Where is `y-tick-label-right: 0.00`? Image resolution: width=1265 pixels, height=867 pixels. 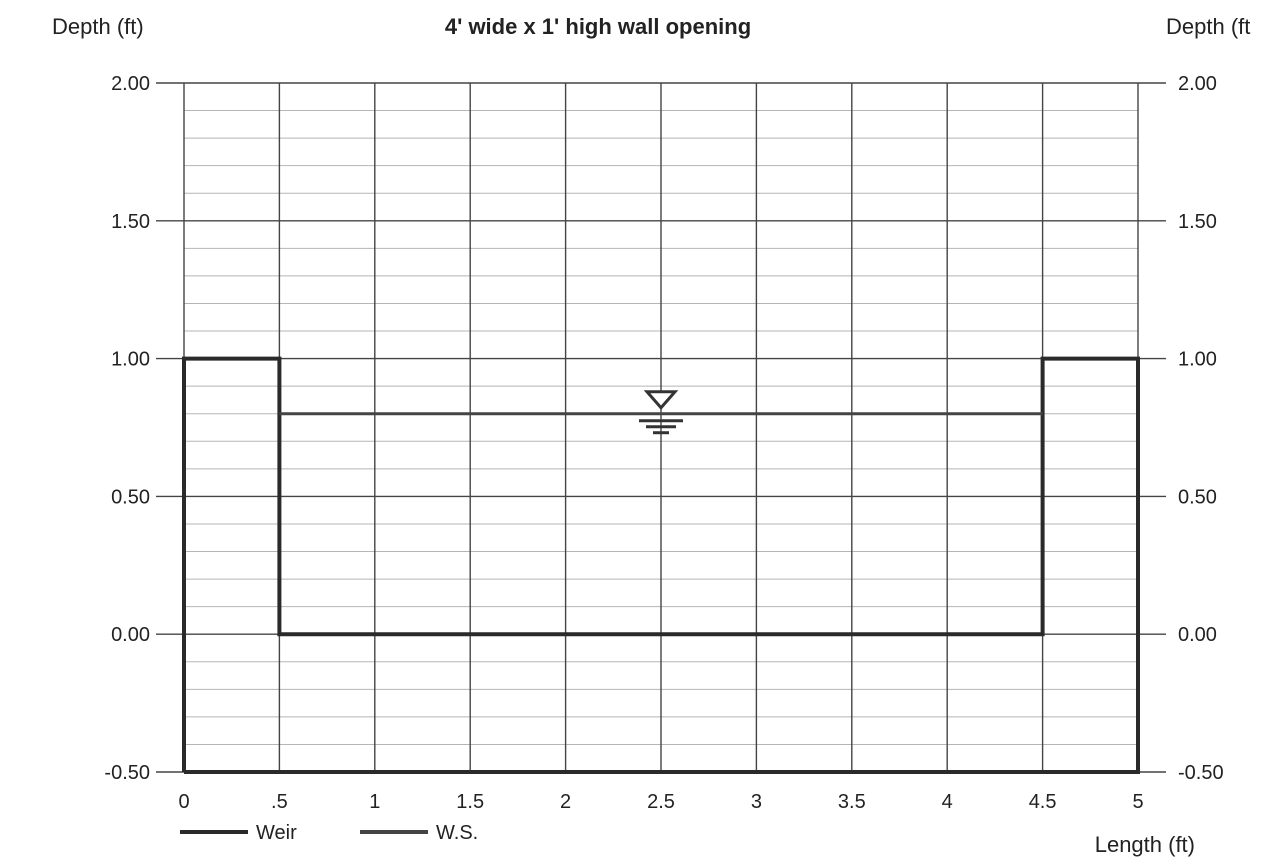 y-tick-label-right: 0.00 is located at coordinates (1197, 635).